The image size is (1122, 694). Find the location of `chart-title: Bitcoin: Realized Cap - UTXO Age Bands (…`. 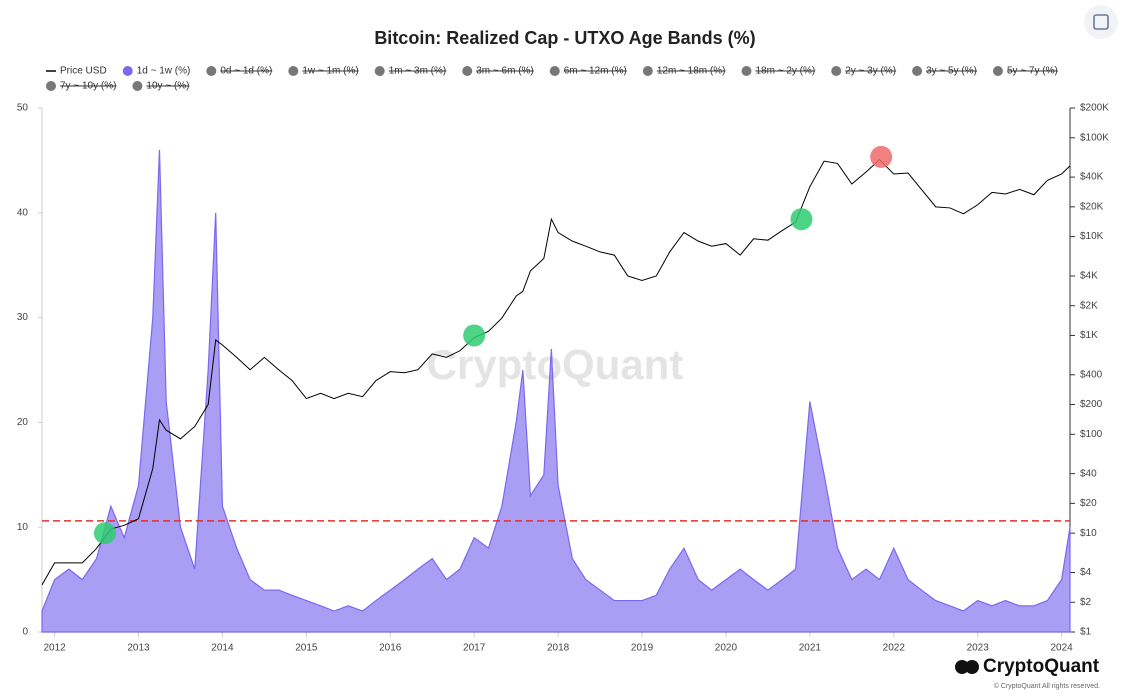

chart-title: Bitcoin: Realized Cap - UTXO Age Bands (… is located at coordinates (564, 38).